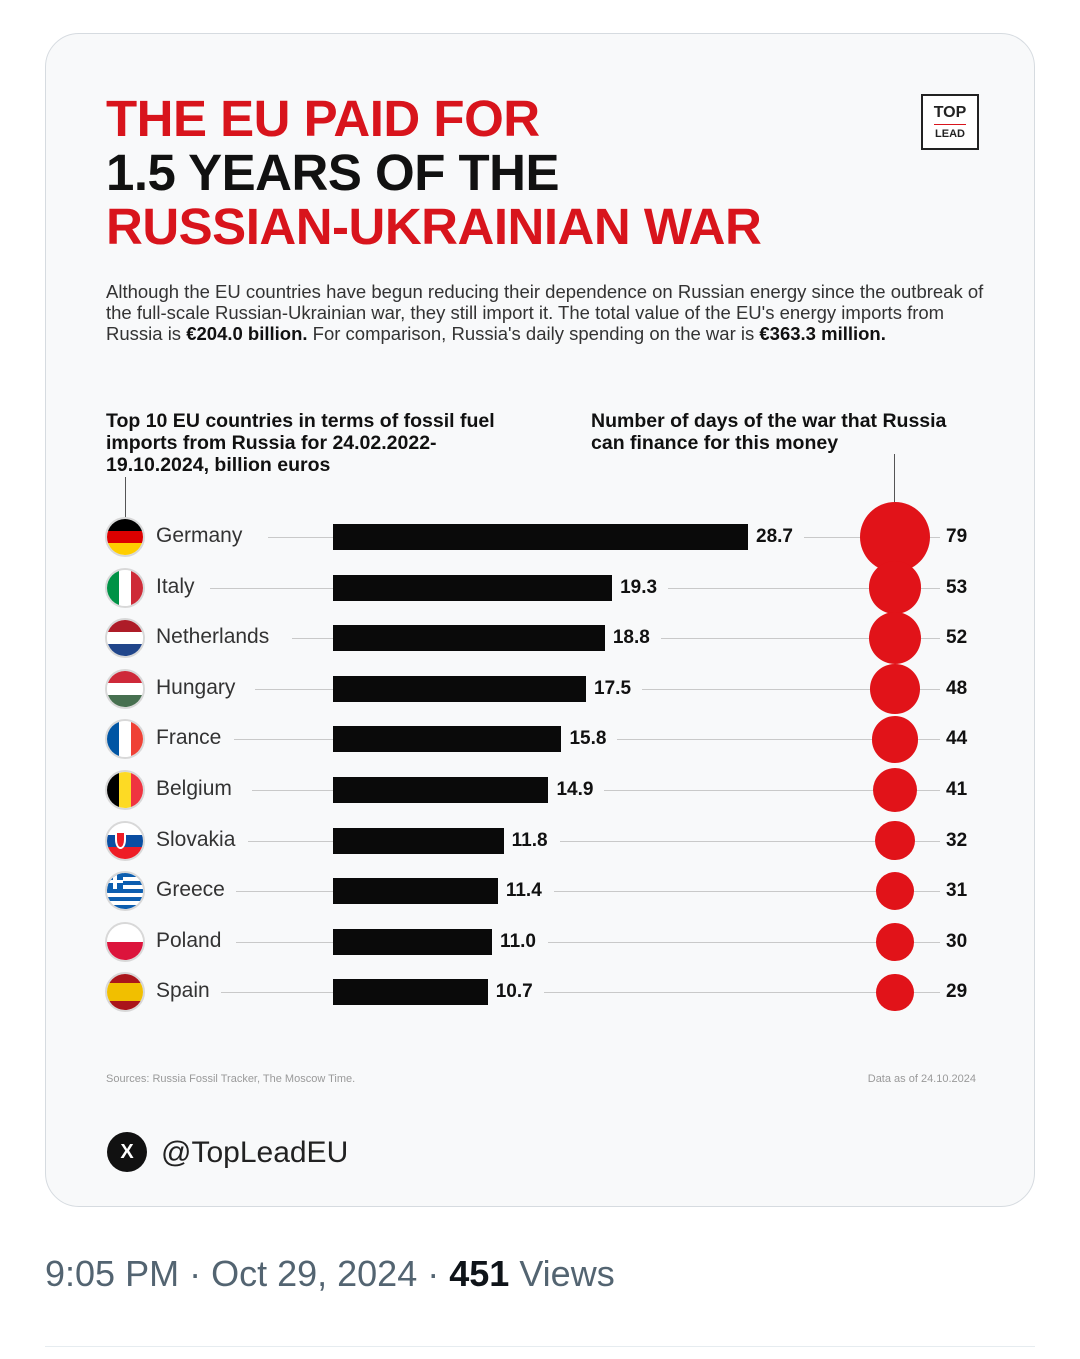 This screenshot has width=1080, height=1359. Describe the element at coordinates (588, 739) in the screenshot. I see `bar-value-france: 15.8` at that location.